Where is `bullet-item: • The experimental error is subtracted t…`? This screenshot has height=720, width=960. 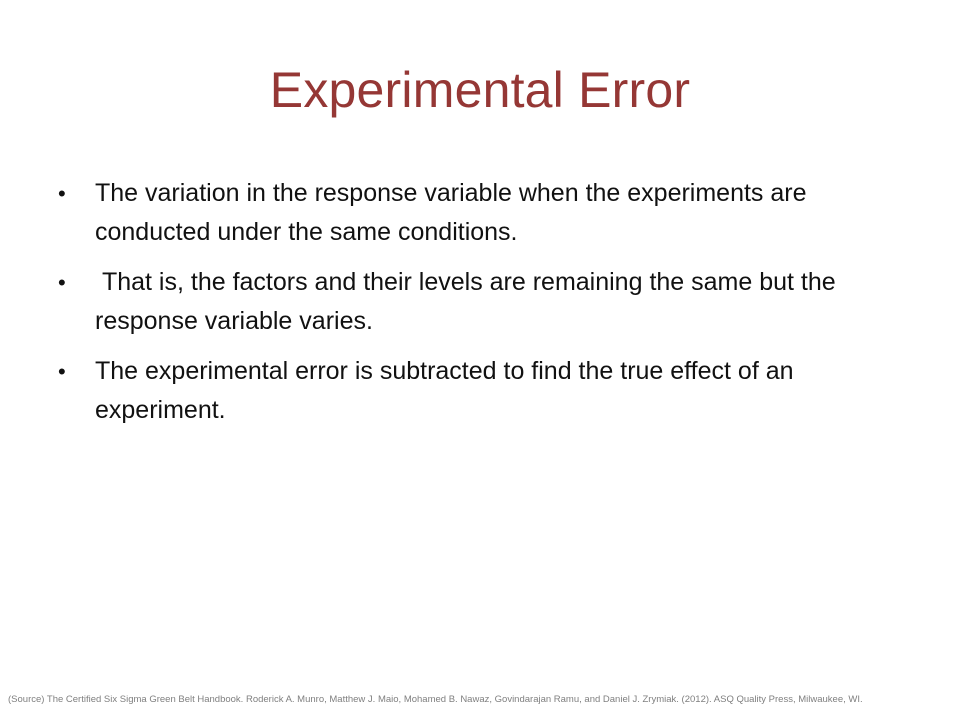
bullet-item: • The experimental error is subtracted t… is located at coordinates (483, 391).